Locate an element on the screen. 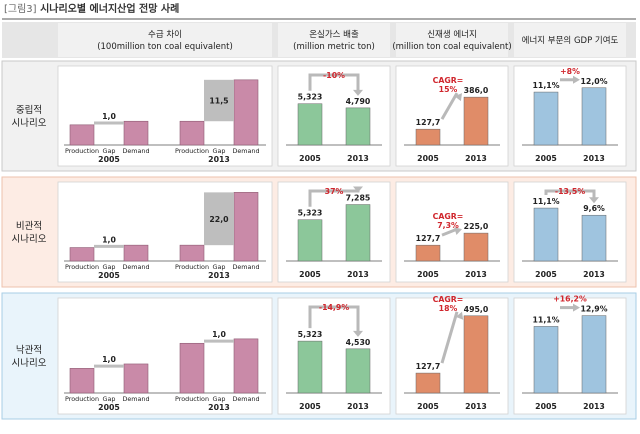 Image resolution: width=640 pixels, height=434 pixels. column-header-1-title: 수급 차이 is located at coordinates (165, 34).